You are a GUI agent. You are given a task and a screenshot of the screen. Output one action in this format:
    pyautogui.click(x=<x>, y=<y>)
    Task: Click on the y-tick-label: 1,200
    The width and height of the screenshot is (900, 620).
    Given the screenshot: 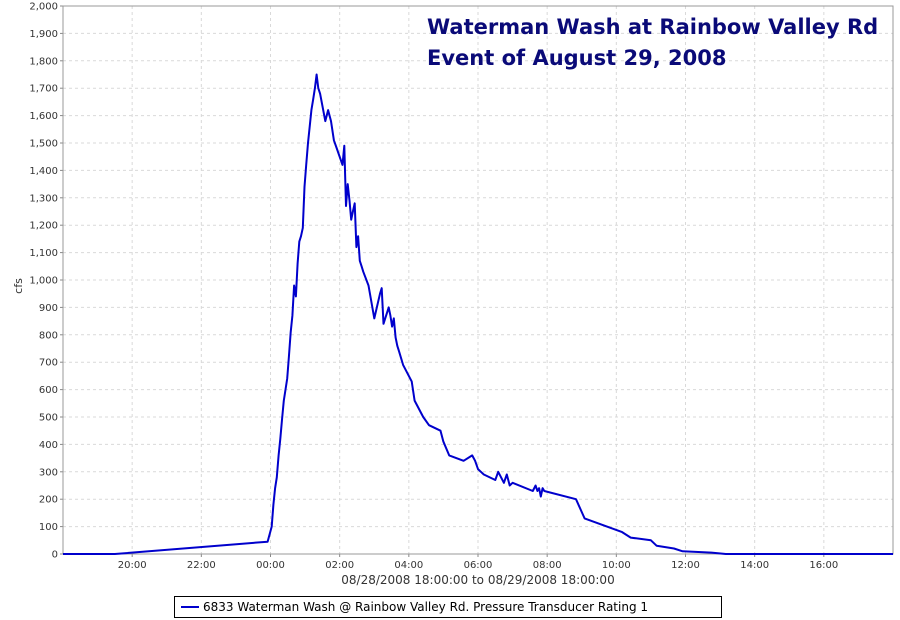 What is the action you would take?
    pyautogui.click(x=43, y=226)
    